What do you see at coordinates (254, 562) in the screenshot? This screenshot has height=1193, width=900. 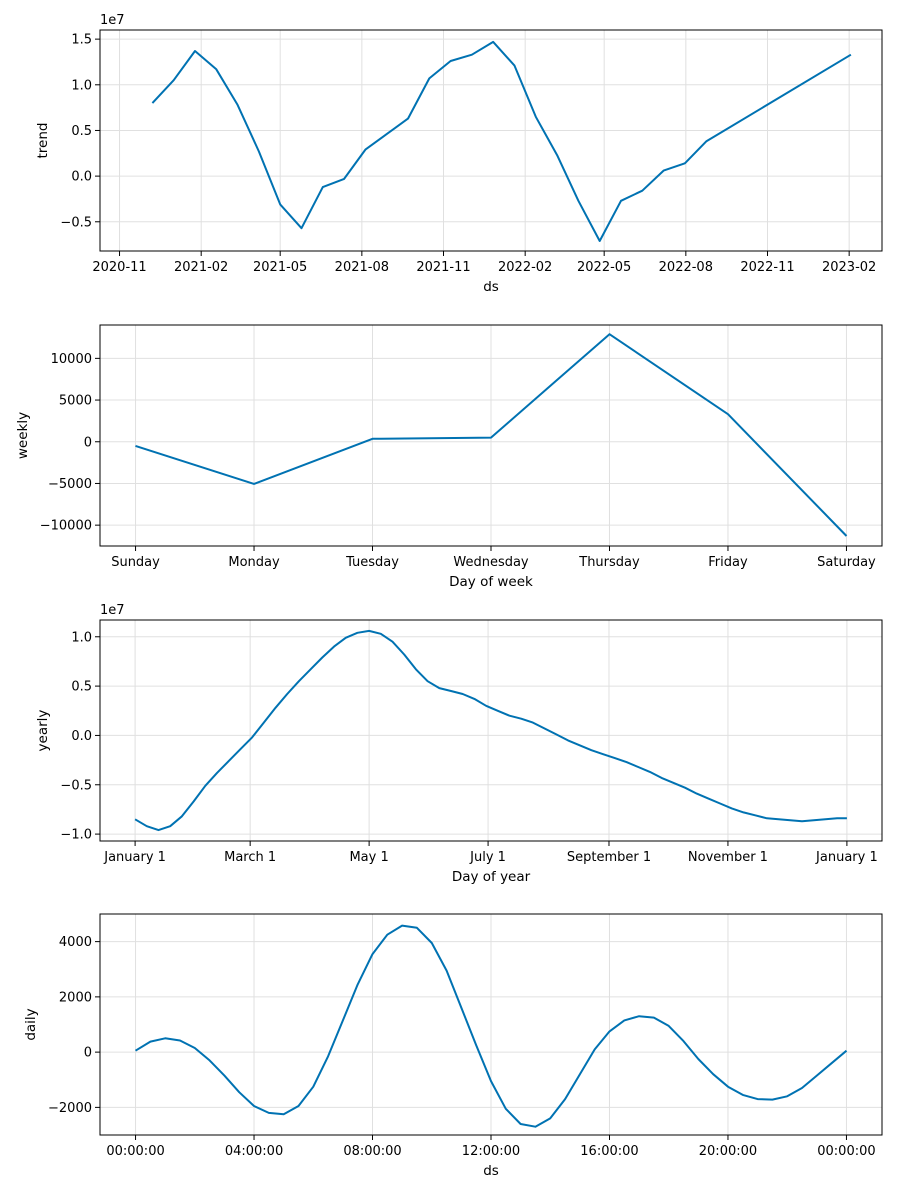 I see `x-tick-label: Monday` at bounding box center [254, 562].